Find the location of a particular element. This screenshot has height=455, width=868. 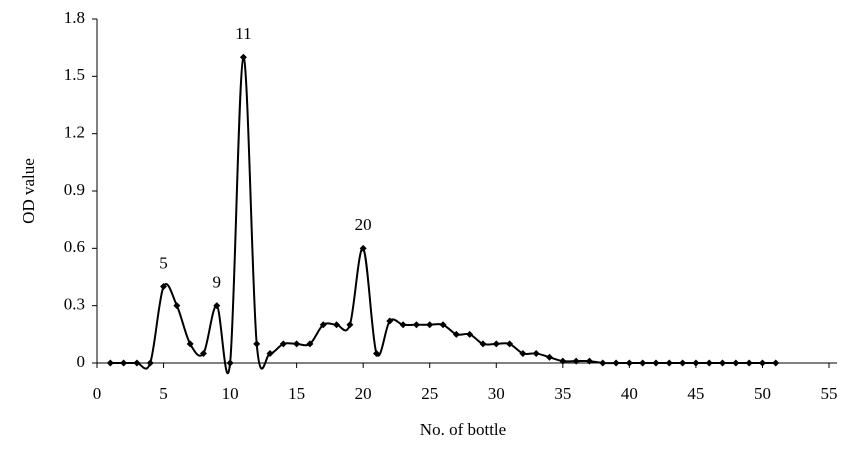

y-tick-label: 1.2 is located at coordinates (74, 132).